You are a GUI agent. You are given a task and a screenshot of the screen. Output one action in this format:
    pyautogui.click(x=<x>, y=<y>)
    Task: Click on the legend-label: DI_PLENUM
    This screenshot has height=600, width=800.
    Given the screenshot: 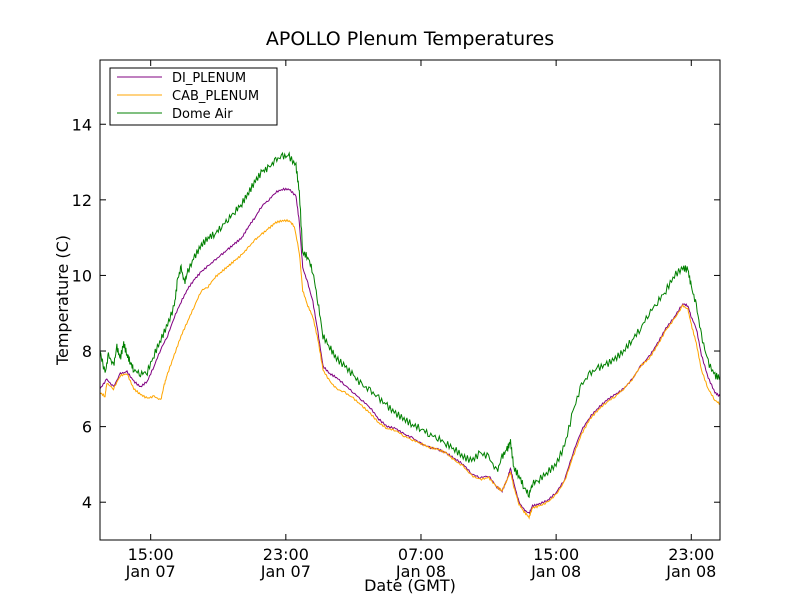 What is the action you would take?
    pyautogui.click(x=209, y=78)
    